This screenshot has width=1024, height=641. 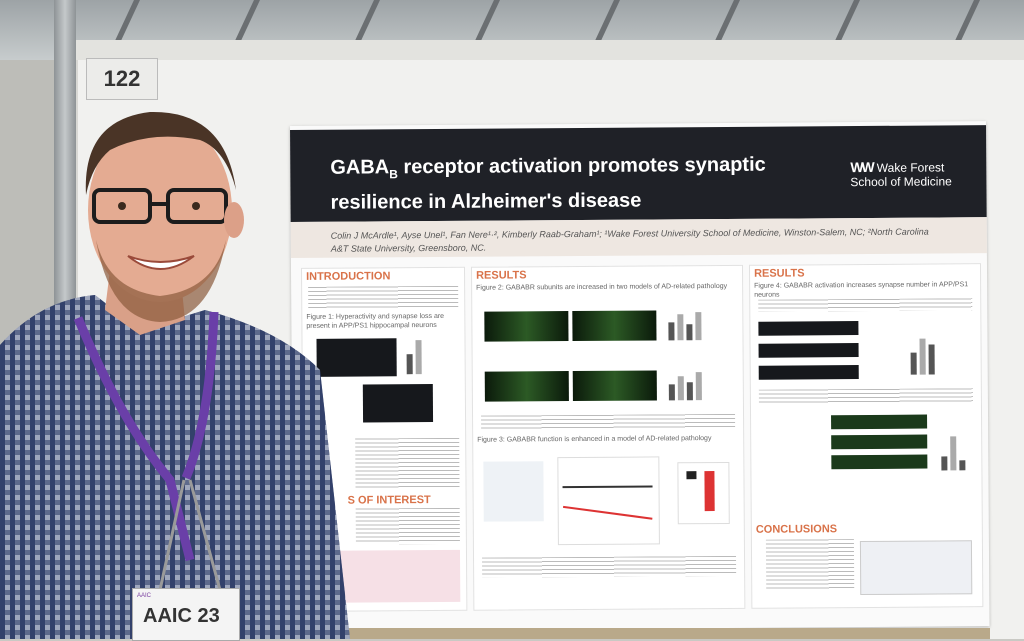 I want to click on booth-number: 122, so click(x=122, y=79).